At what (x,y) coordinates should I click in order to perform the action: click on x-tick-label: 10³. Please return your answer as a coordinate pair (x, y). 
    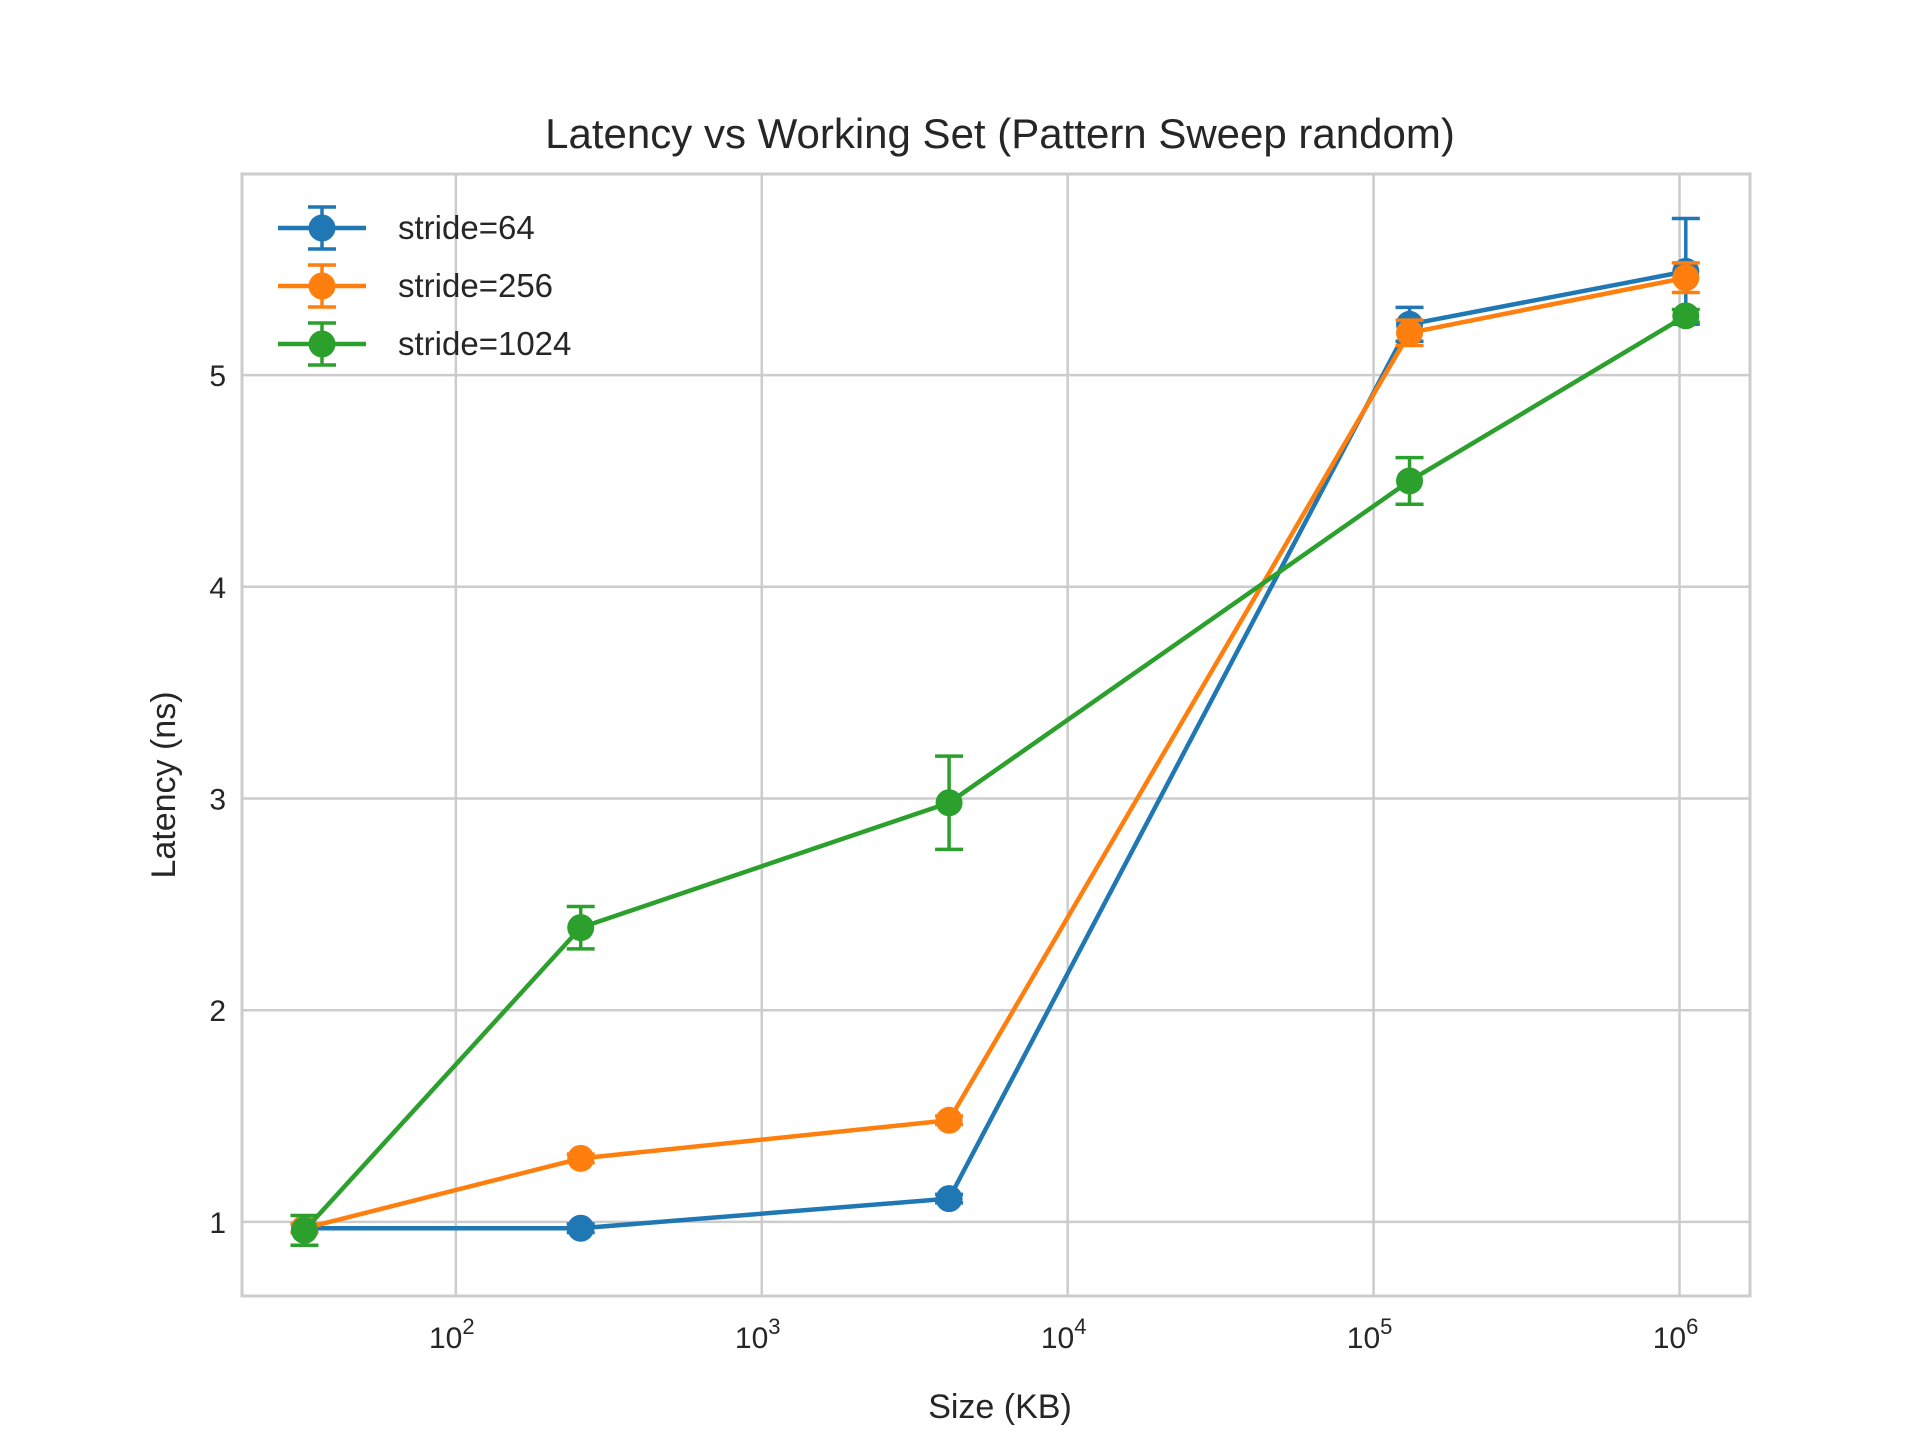
    Looking at the image, I should click on (758, 1334).